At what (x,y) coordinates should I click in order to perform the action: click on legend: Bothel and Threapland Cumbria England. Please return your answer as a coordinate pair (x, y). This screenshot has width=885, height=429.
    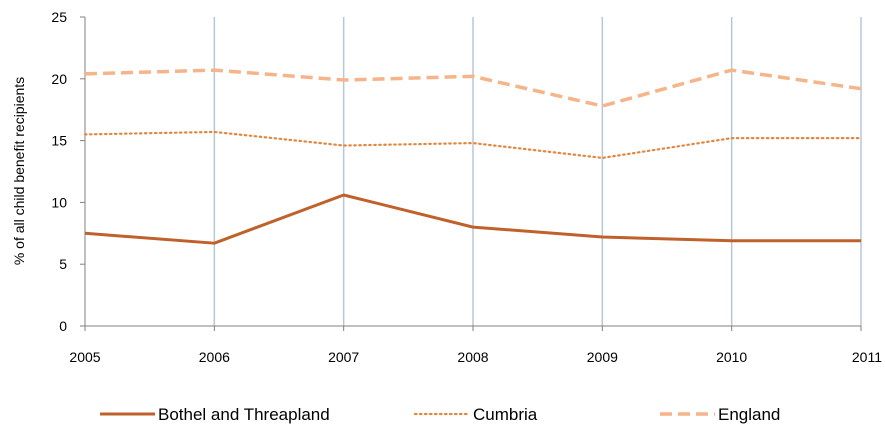
    Looking at the image, I should click on (440, 414).